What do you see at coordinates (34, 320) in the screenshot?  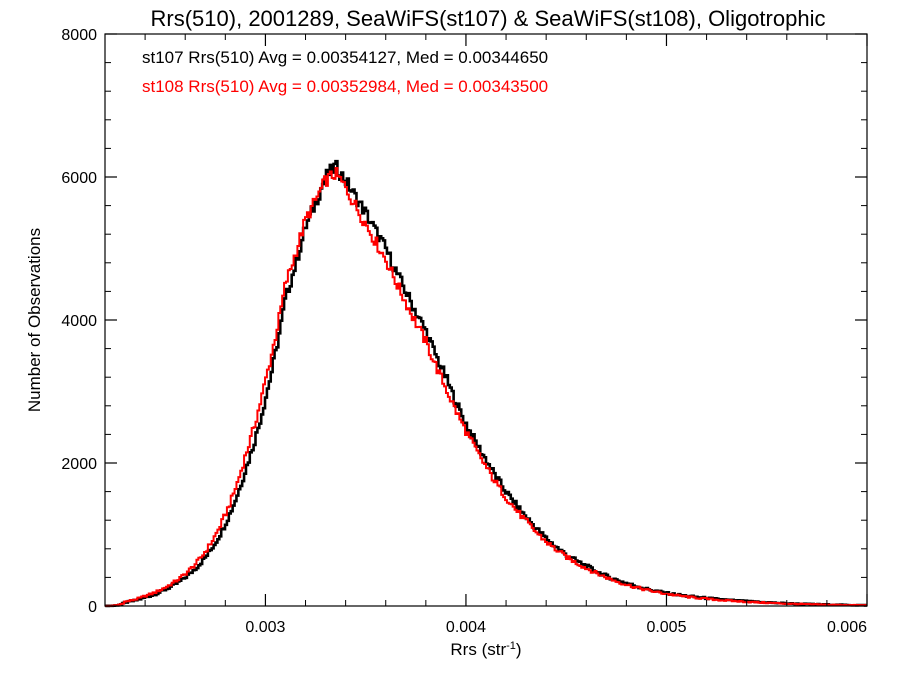 I see `y-axis-label: Number of Observations` at bounding box center [34, 320].